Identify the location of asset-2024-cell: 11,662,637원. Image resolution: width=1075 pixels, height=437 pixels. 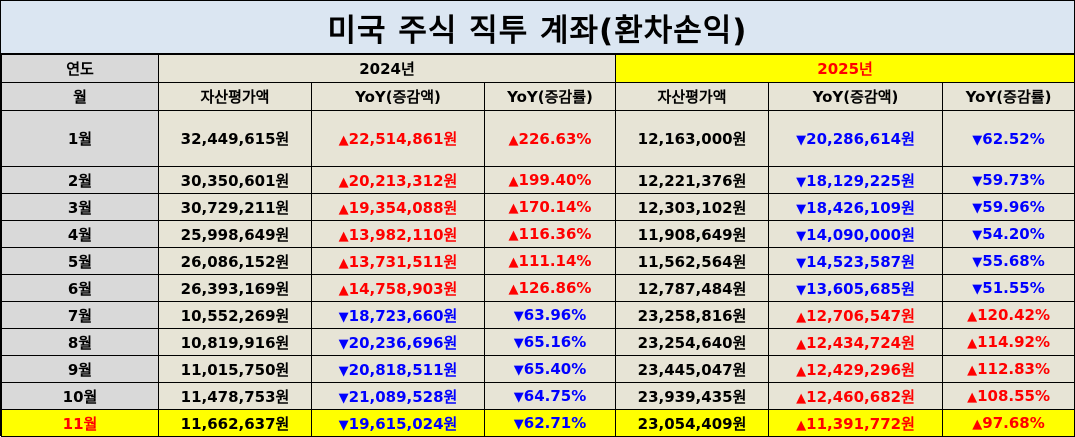
(235, 423).